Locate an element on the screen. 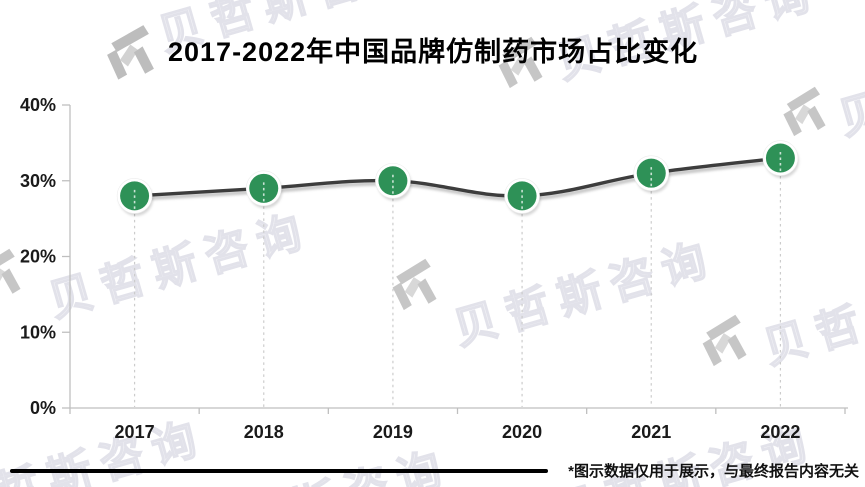  x-tick-label: 2021 is located at coordinates (651, 432).